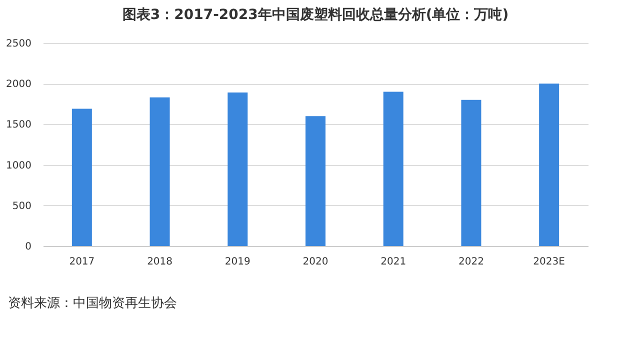  What do you see at coordinates (19, 125) in the screenshot?
I see `y-tick-label: 1500` at bounding box center [19, 125].